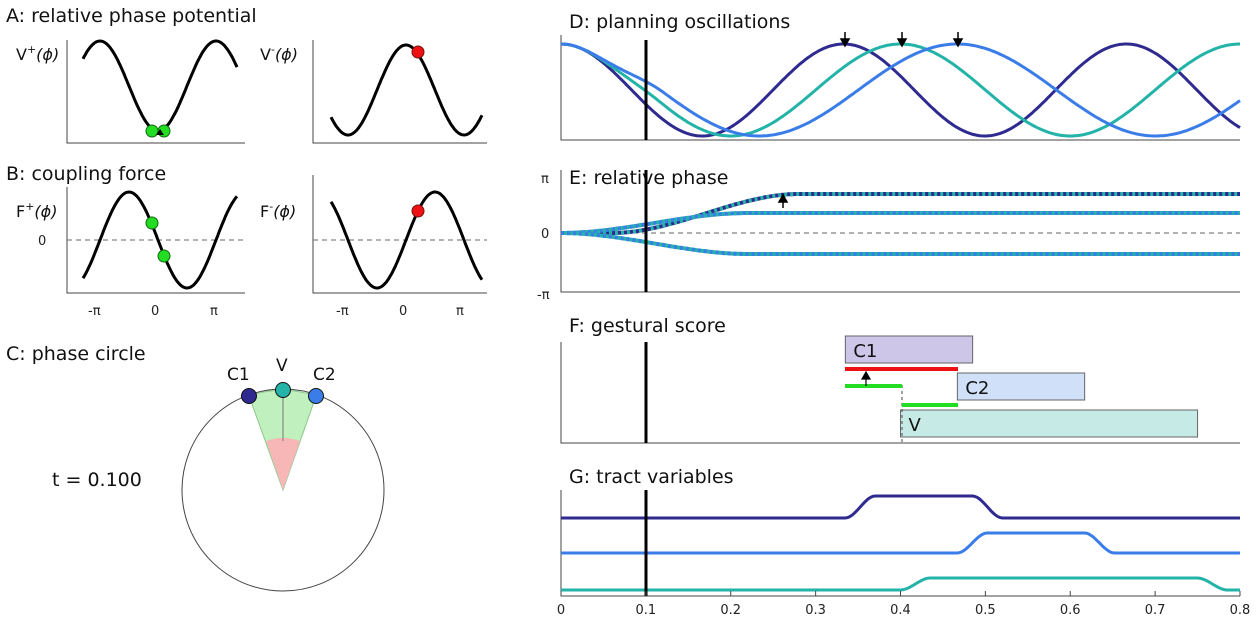 The height and width of the screenshot is (624, 1258). Describe the element at coordinates (649, 178) in the screenshot. I see `panel-e-title: E: relative phase` at that location.